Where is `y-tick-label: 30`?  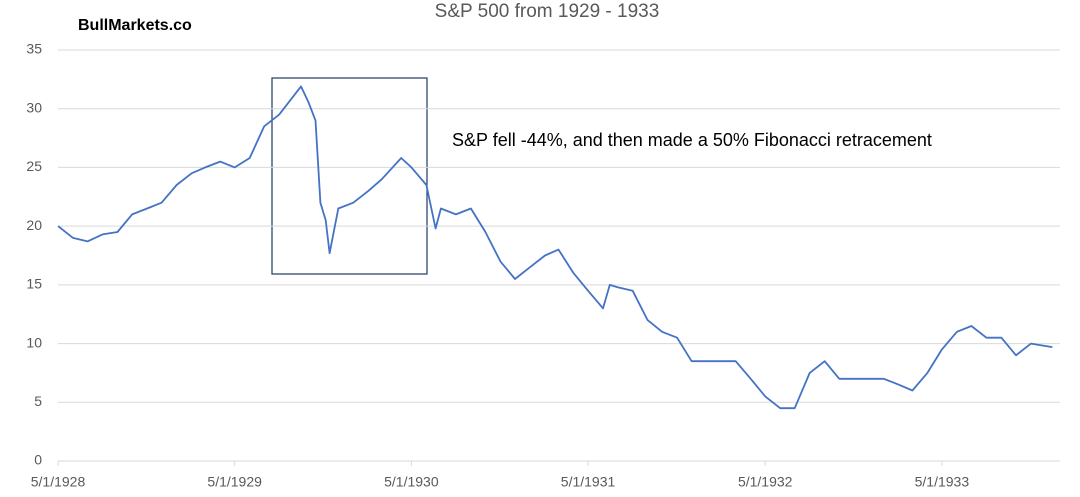
y-tick-label: 30 is located at coordinates (34, 107).